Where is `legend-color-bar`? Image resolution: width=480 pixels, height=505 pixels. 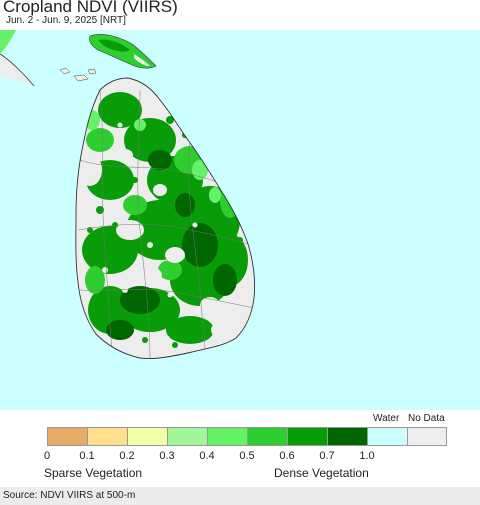
legend-color-bar is located at coordinates (247, 436).